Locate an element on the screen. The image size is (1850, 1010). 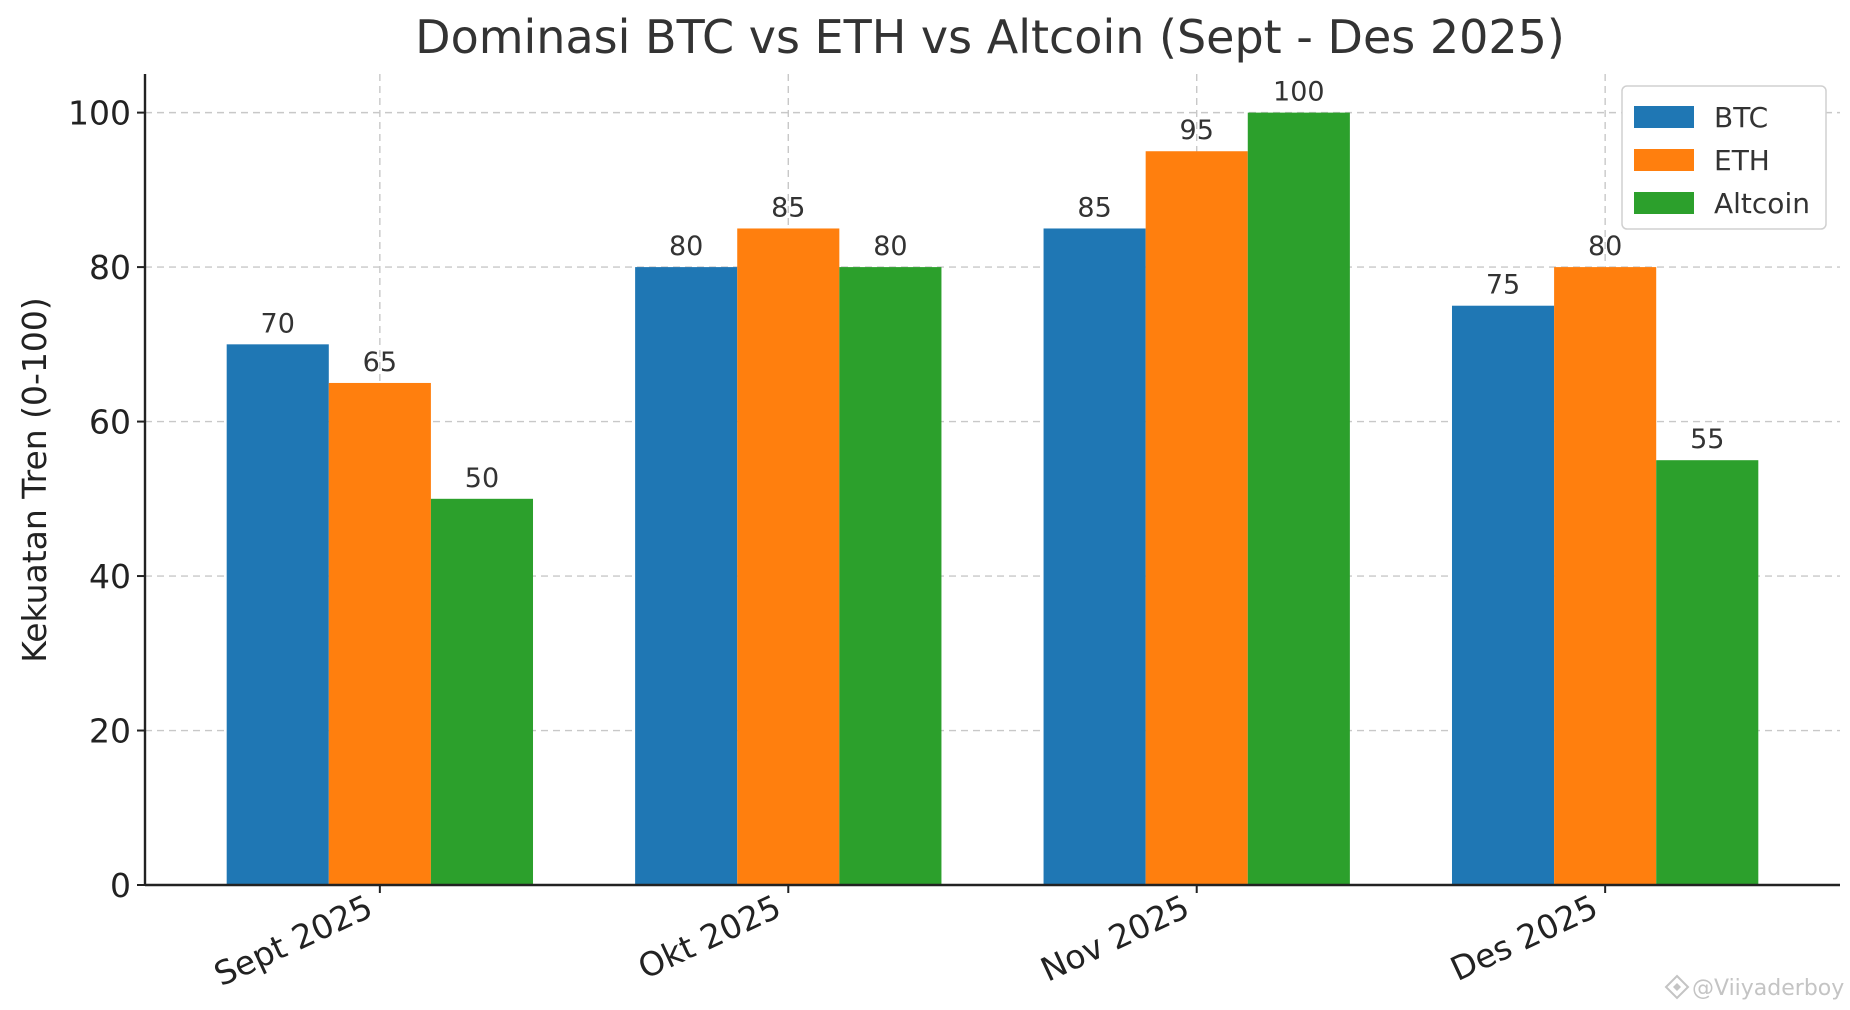
y-tick-label: 20 is located at coordinates (110, 731).